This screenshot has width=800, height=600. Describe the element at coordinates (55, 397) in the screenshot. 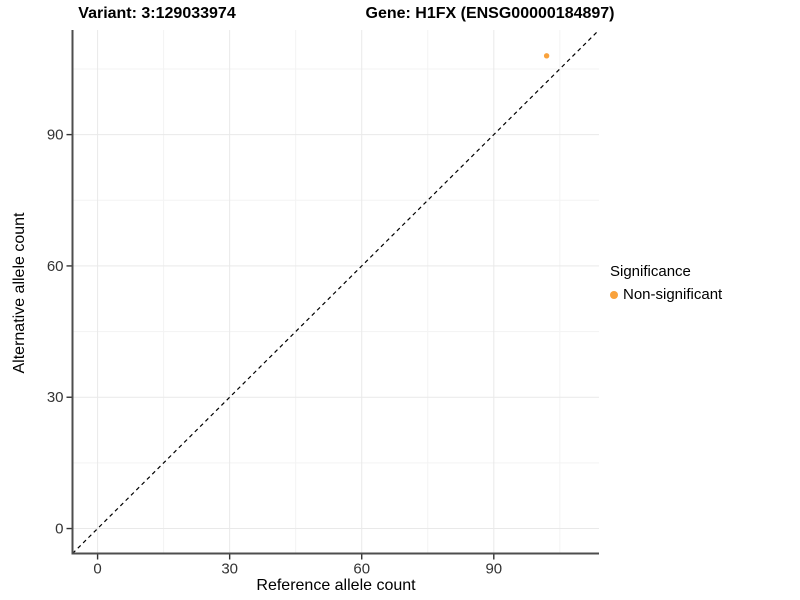

I see `y-tick-label: 30` at that location.